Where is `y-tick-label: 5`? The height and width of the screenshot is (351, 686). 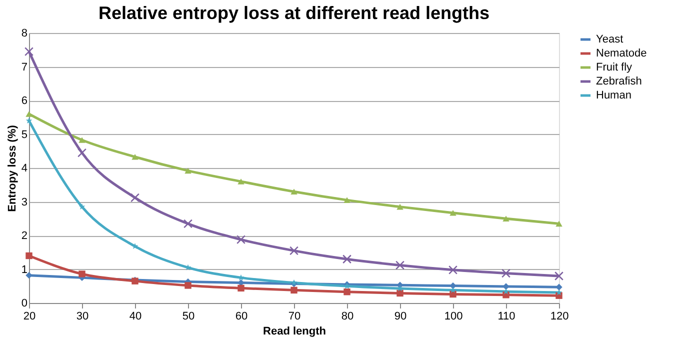 y-tick-label: 5 is located at coordinates (24, 134).